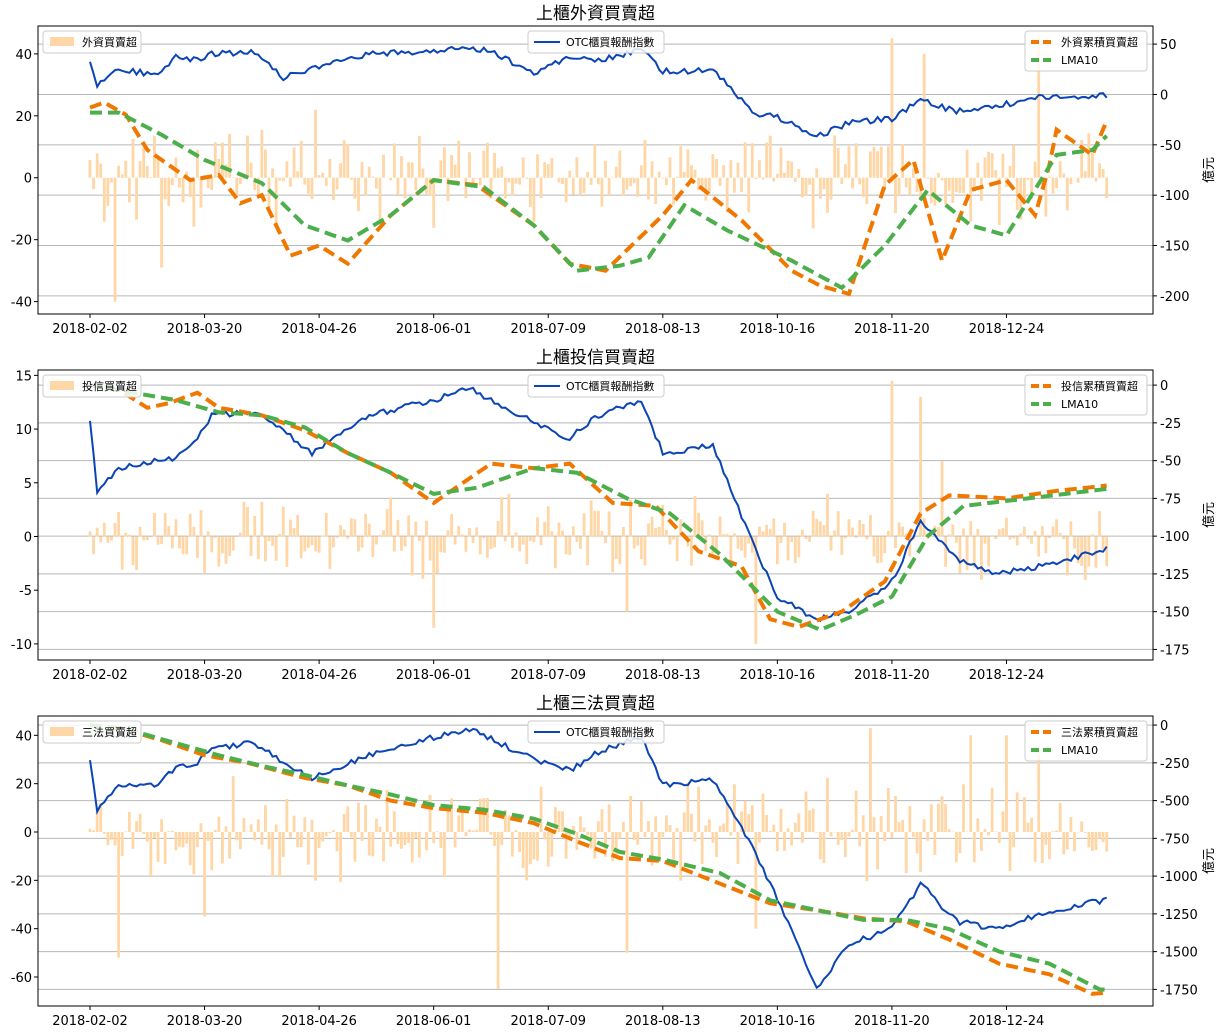 The height and width of the screenshot is (1033, 1225). Describe the element at coordinates (25, 591) in the screenshot. I see `left-tick-label: -5` at that location.